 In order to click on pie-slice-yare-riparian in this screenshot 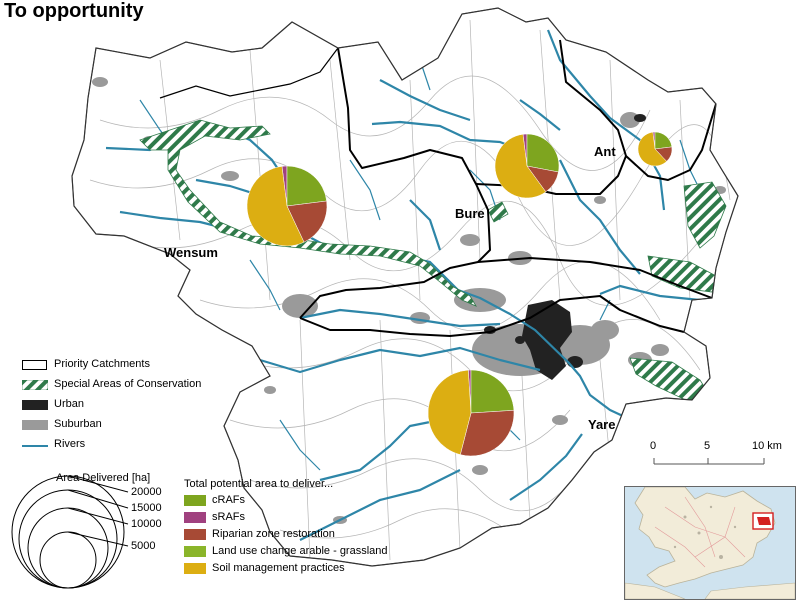, I will do `click(487, 433)`.